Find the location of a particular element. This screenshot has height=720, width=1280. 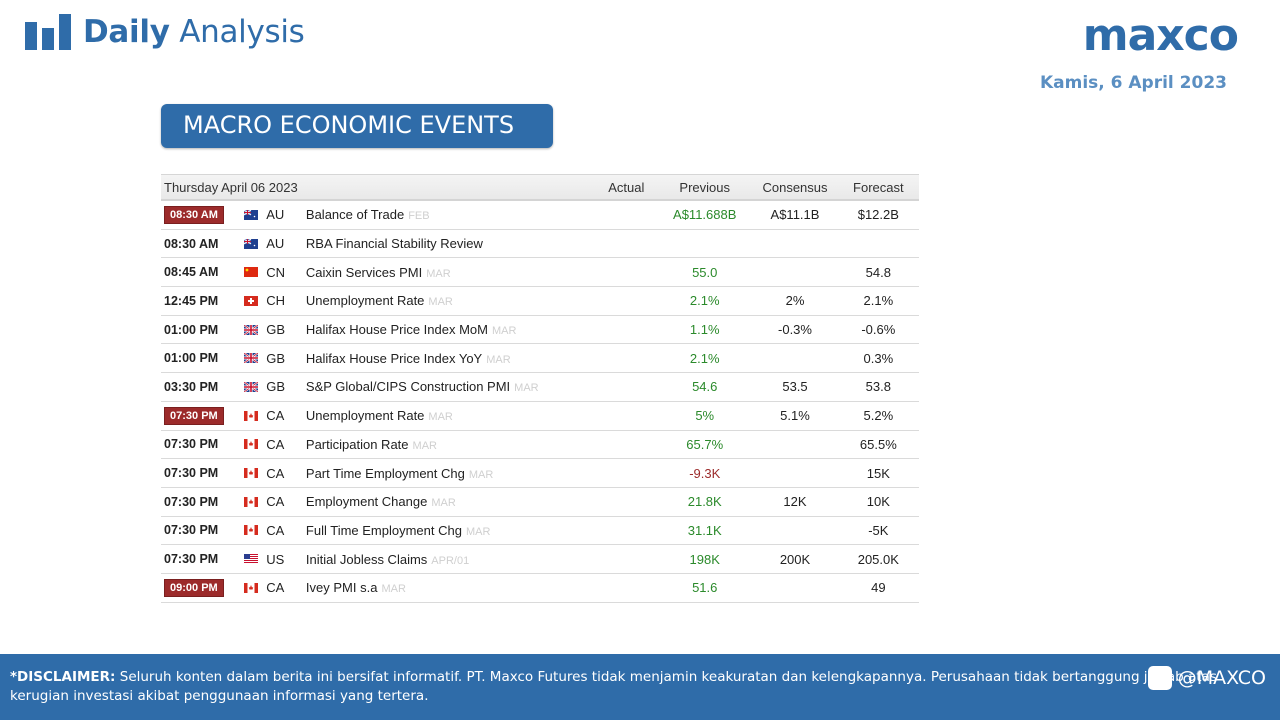

event-name-cell: Participation Rate MAR is located at coordinates (451, 444).